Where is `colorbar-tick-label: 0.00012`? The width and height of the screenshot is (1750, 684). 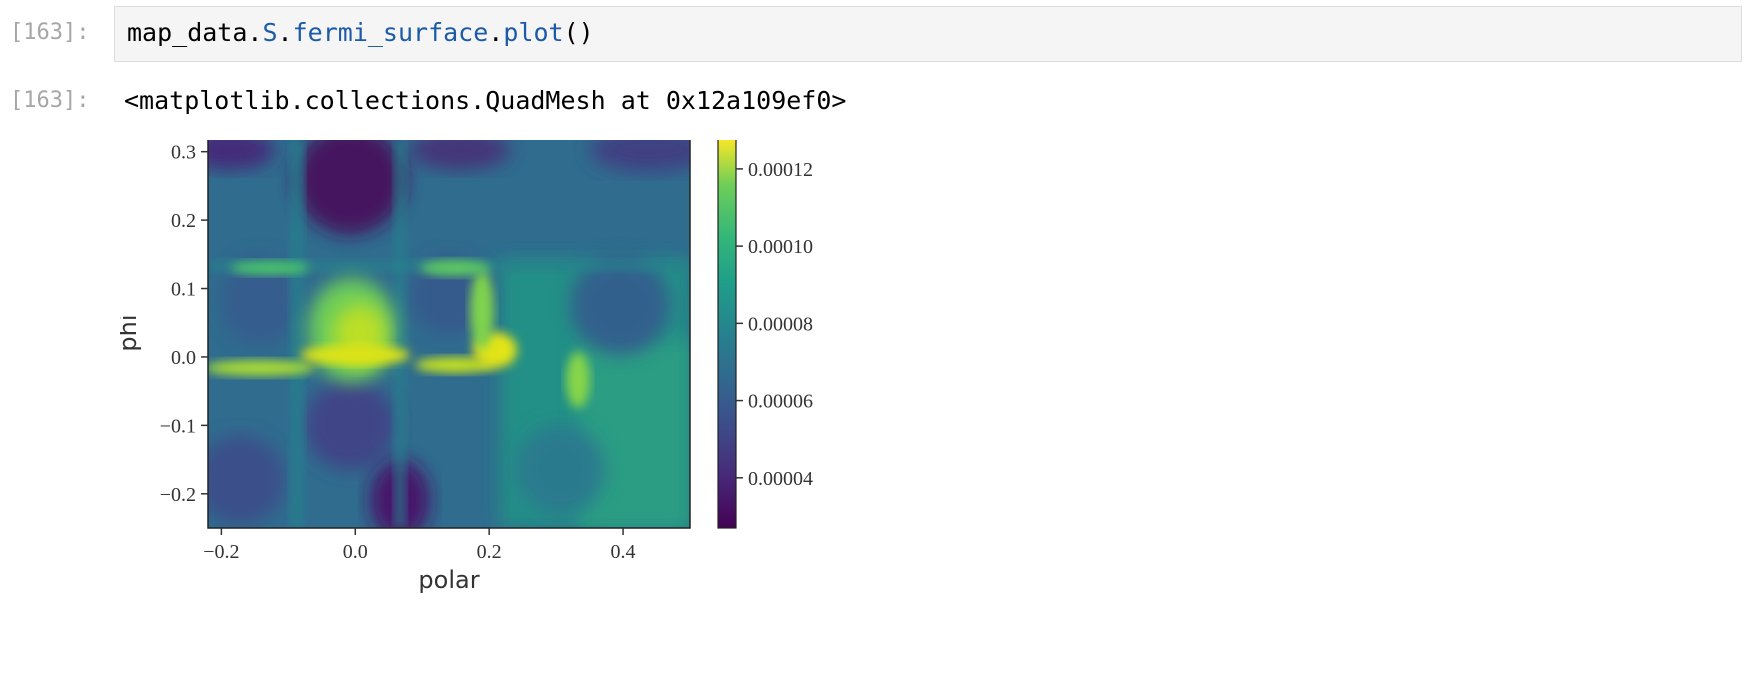
colorbar-tick-label: 0.00012 is located at coordinates (780, 170).